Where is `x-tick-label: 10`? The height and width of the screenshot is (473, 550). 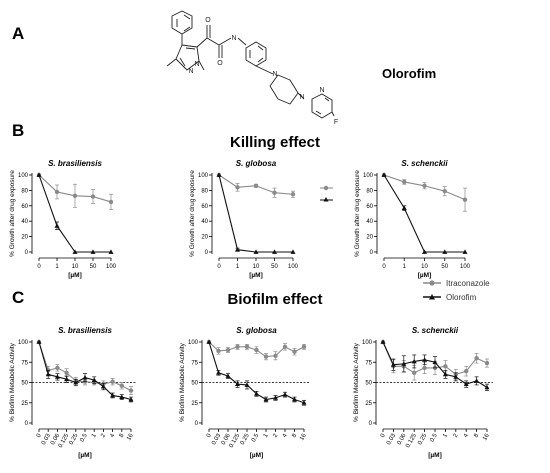
x-tick-label: 10 is located at coordinates (256, 267).